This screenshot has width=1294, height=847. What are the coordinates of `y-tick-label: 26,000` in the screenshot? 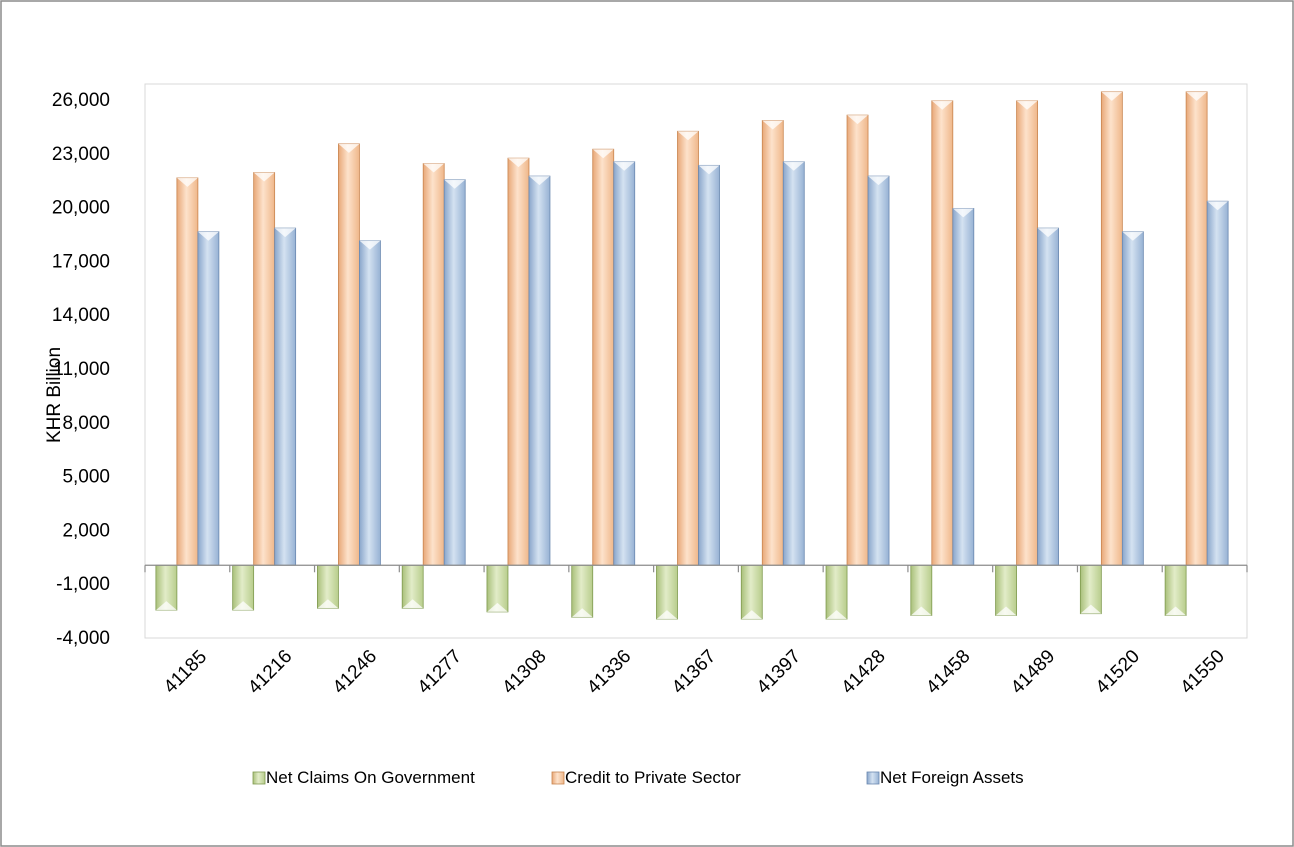 It's located at (81, 100).